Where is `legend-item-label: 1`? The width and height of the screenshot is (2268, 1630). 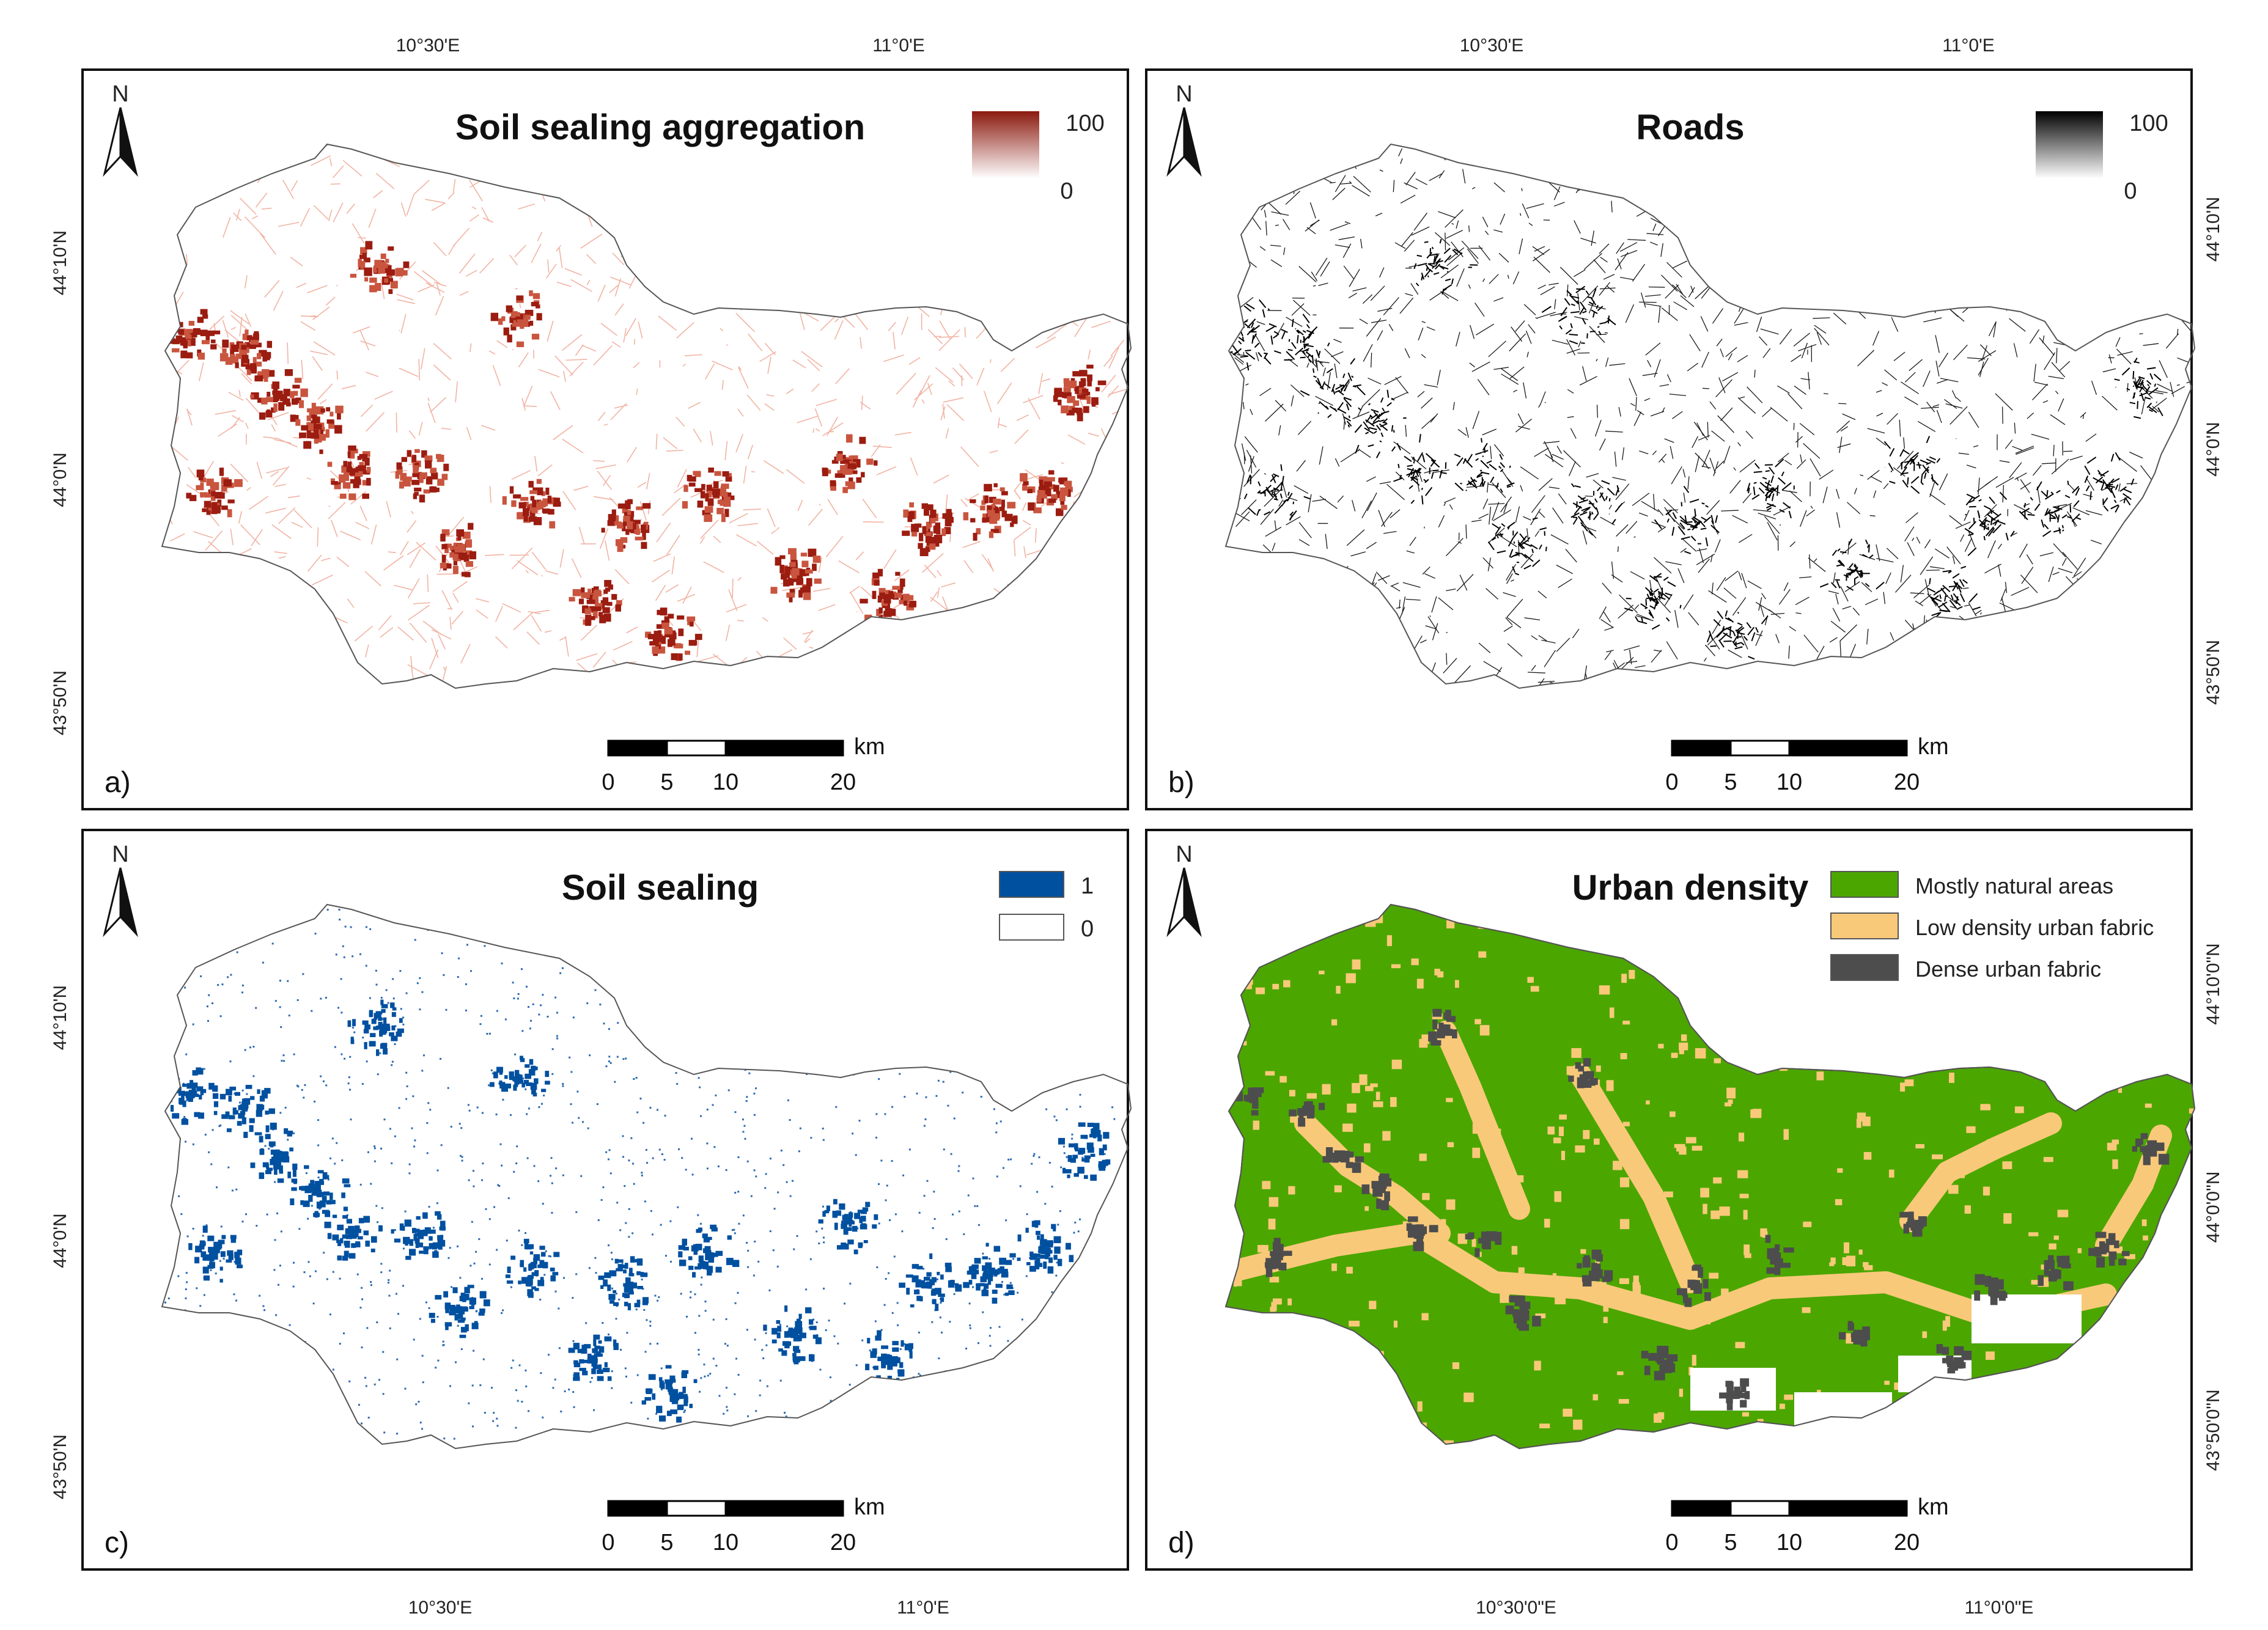
legend-item-label: 1 is located at coordinates (1087, 886).